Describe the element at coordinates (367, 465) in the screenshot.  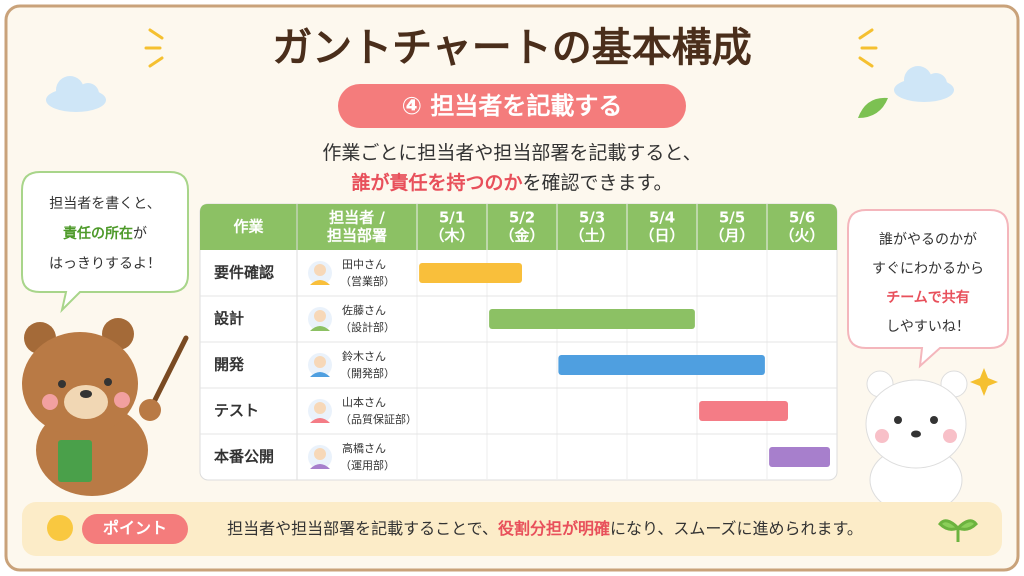
I see `department: （運用部）` at that location.